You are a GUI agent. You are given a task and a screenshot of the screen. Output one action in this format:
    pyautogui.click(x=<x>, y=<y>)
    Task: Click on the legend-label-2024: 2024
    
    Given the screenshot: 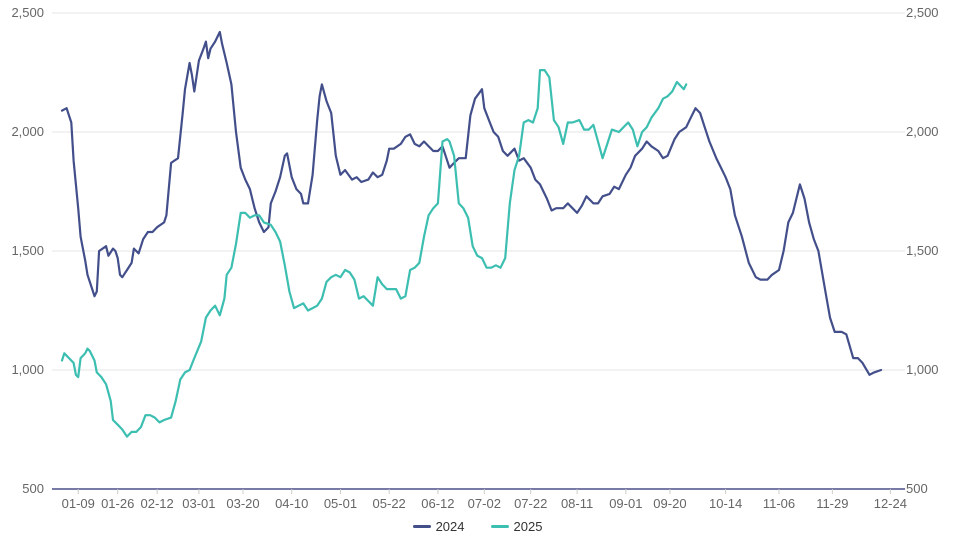 What is the action you would take?
    pyautogui.click(x=450, y=526)
    